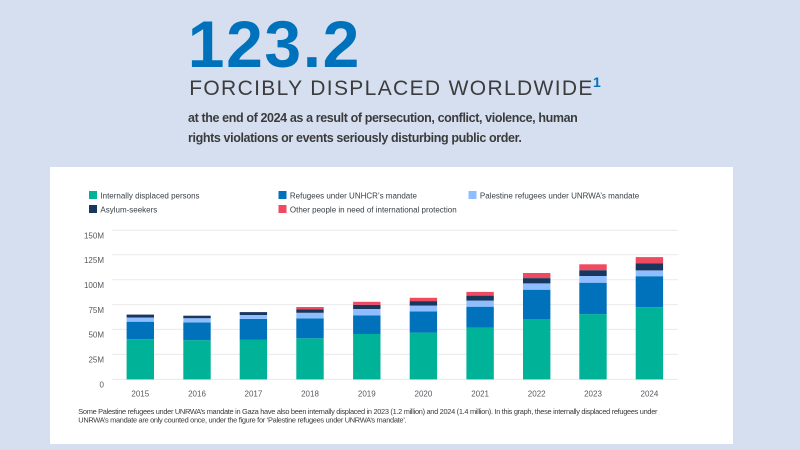 The image size is (800, 450). Describe the element at coordinates (480, 393) in the screenshot. I see `svg-text: 2021` at that location.